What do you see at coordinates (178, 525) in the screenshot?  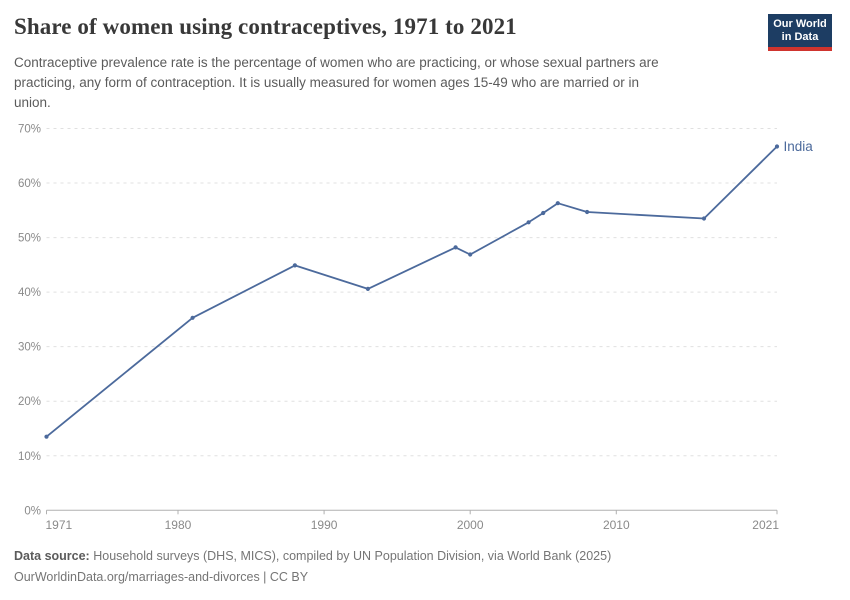 I see `x-tick-label: 1980` at bounding box center [178, 525].